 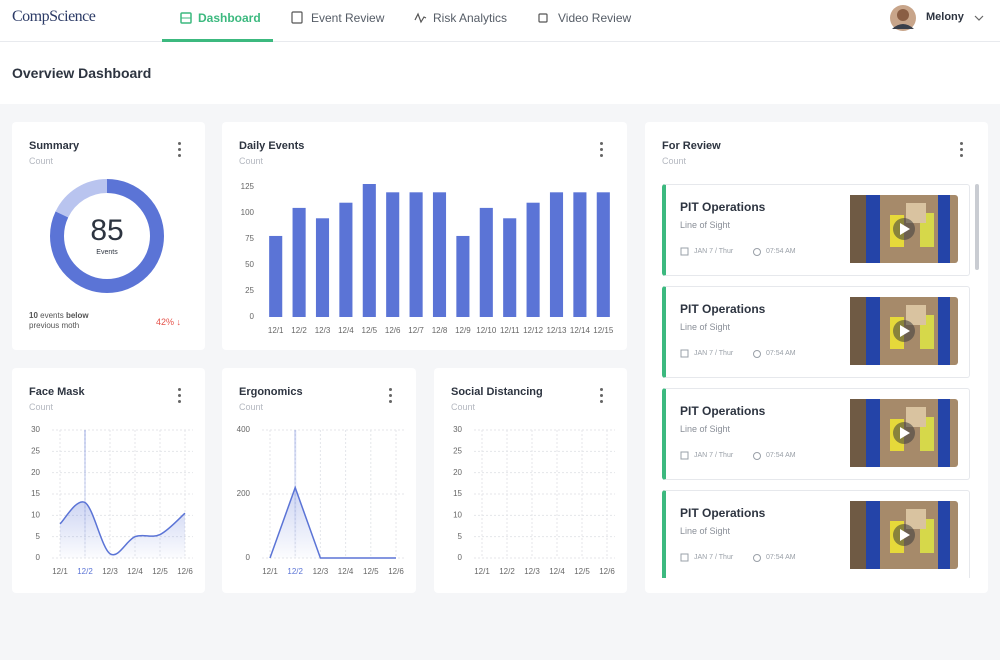 I want to click on donut-segment, so click(x=107, y=236).